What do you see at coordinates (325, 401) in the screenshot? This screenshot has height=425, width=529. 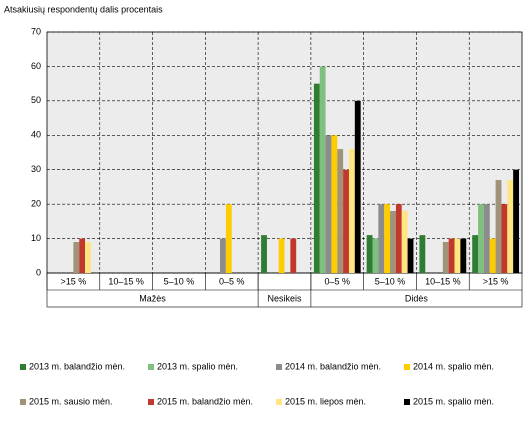 I see `legend-label: 2015 m. liepos mėn.` at bounding box center [325, 401].